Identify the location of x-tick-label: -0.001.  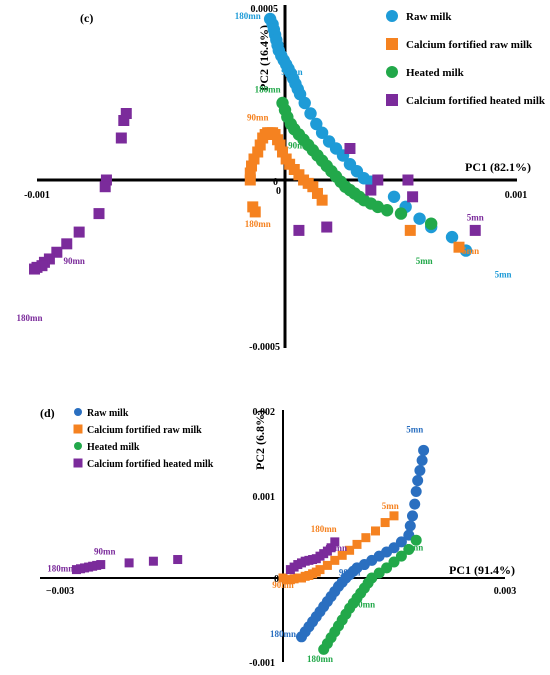
(37, 195).